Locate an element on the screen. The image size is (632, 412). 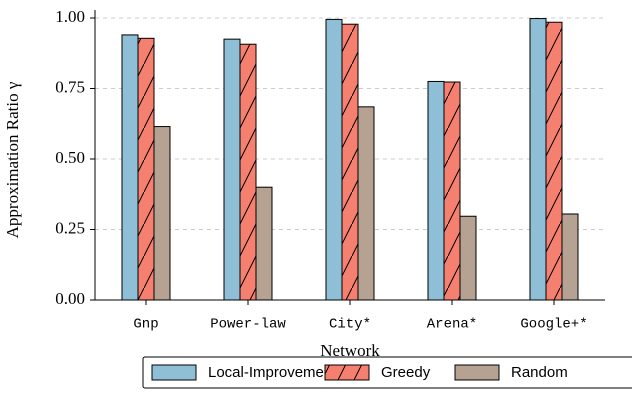
y-tick-label: 0.00 is located at coordinates (70, 298).